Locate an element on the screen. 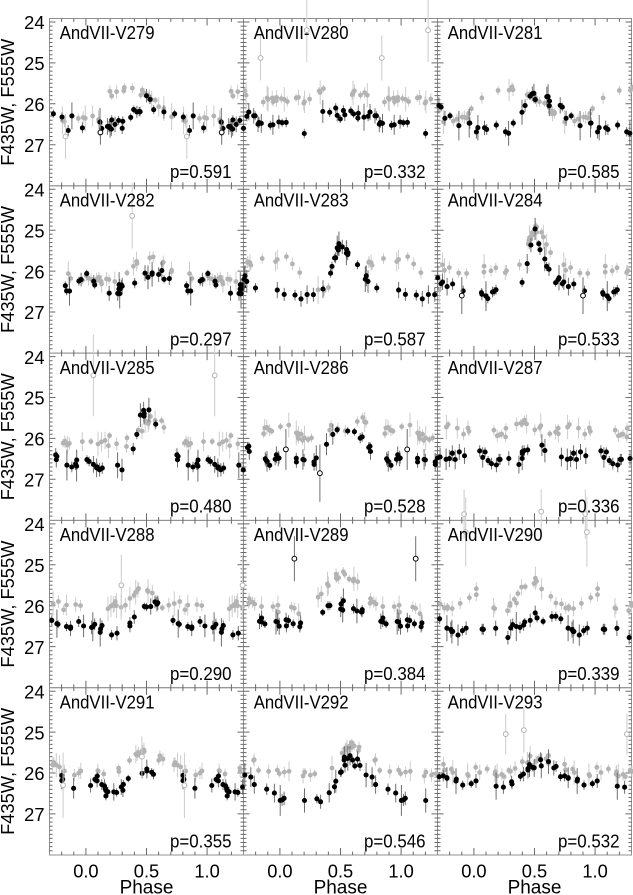  svg-text: p=0.297 is located at coordinates (201, 338).